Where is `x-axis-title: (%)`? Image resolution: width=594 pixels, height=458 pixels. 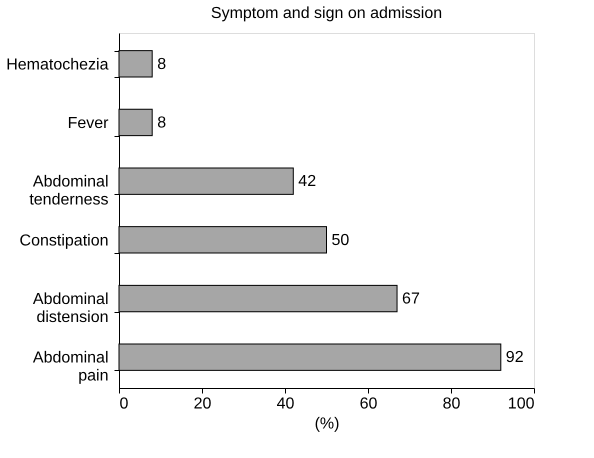
x-axis-title: (%) is located at coordinates (327, 424).